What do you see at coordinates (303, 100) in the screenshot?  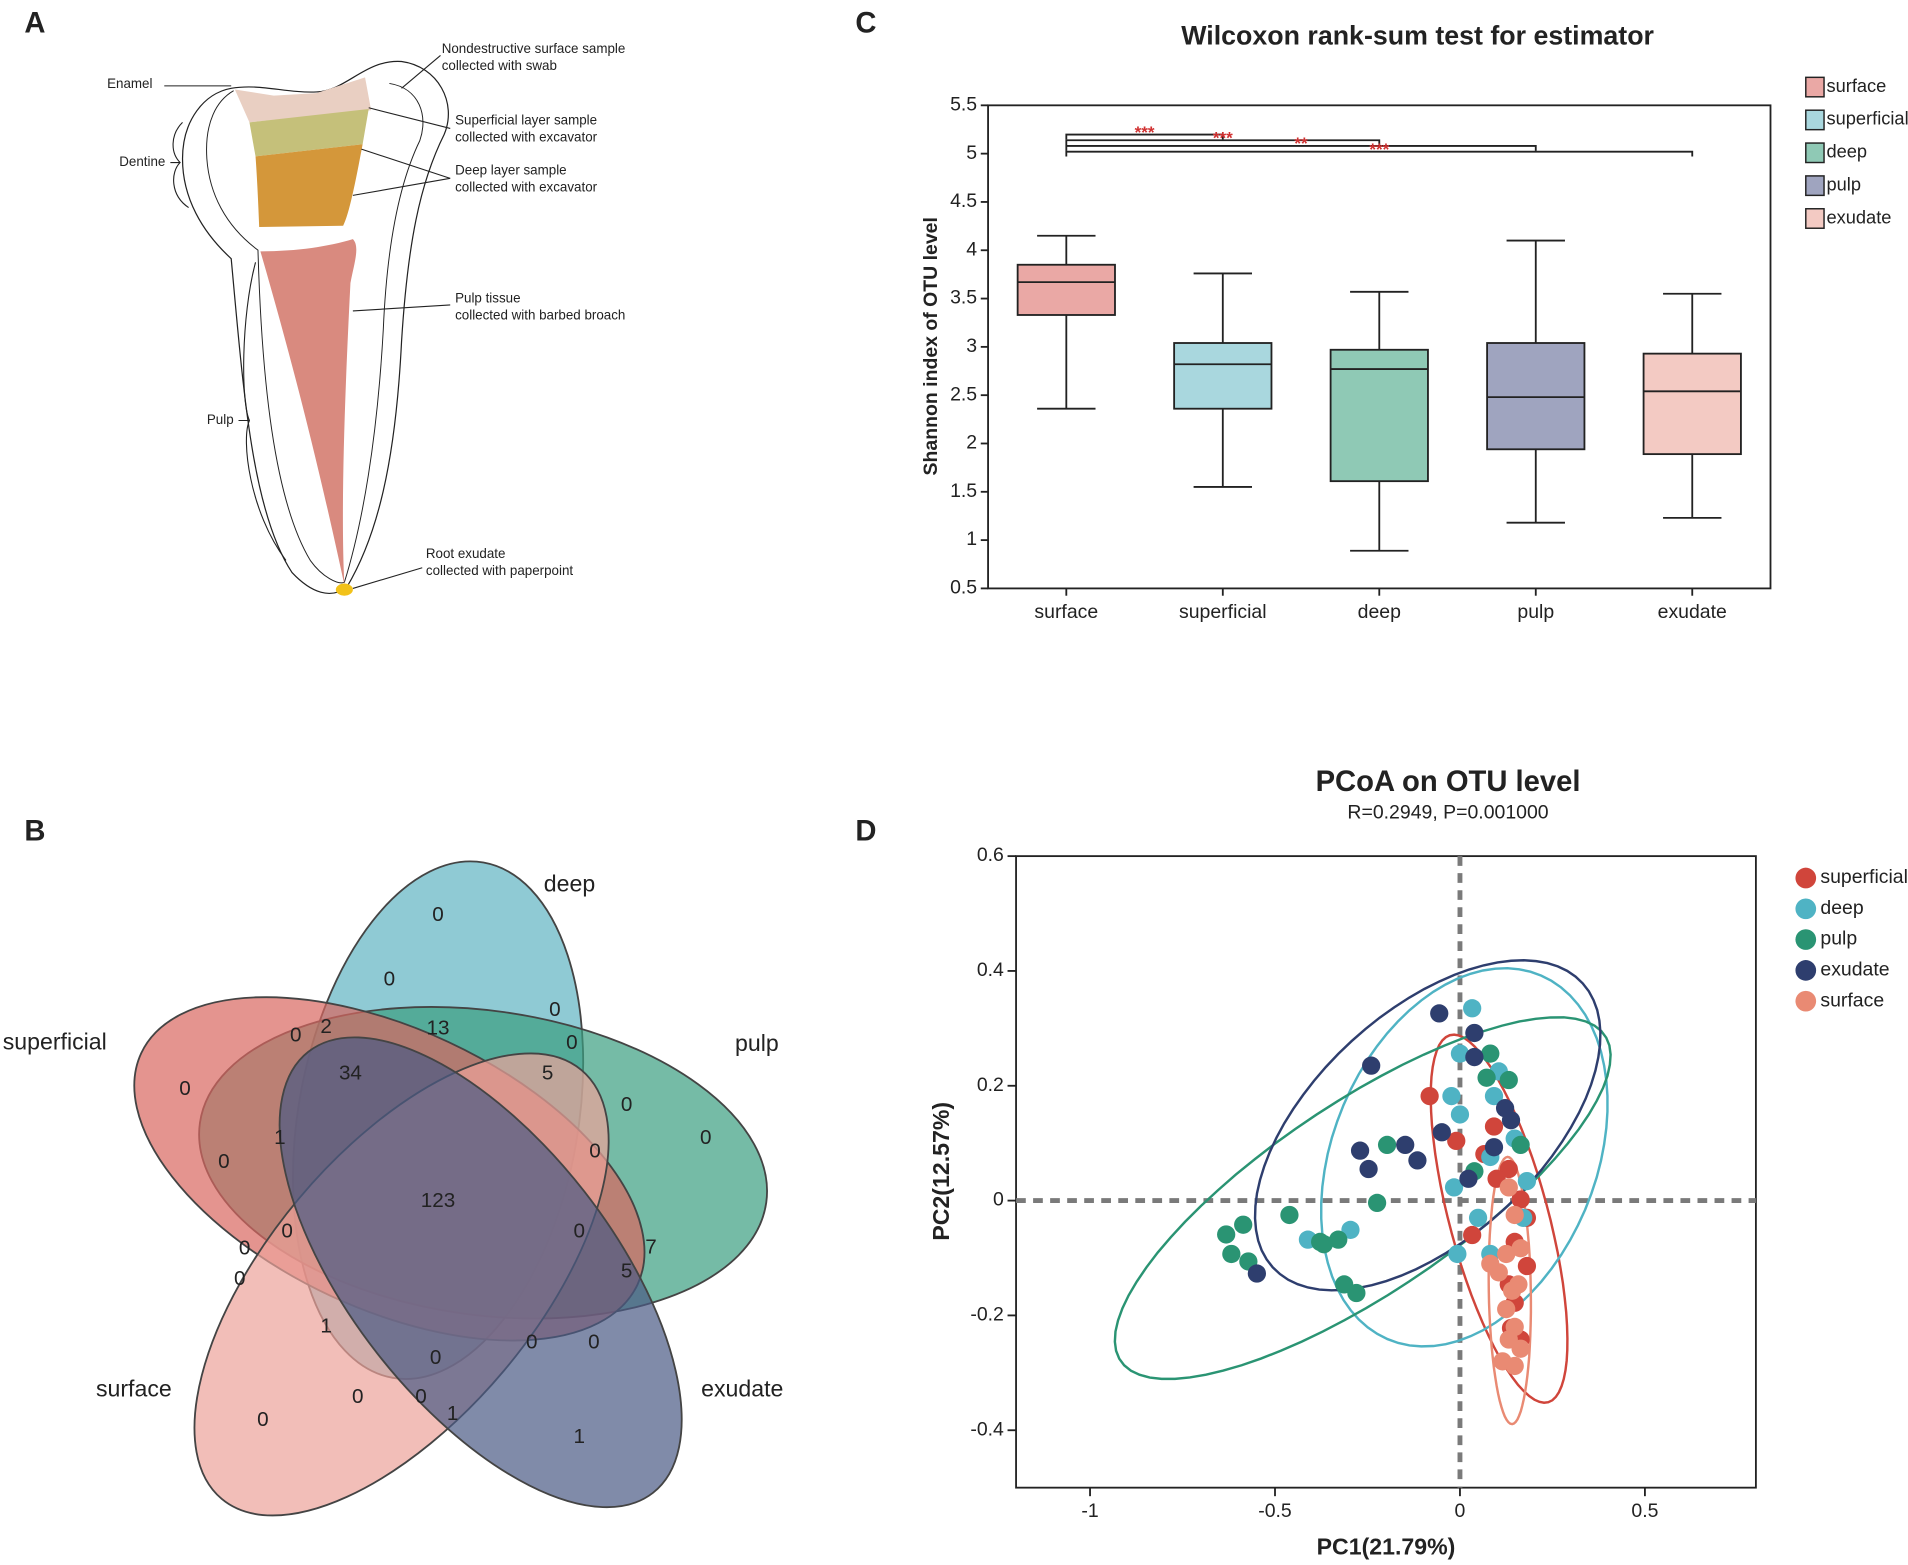 I see `enamel-layer` at bounding box center [303, 100].